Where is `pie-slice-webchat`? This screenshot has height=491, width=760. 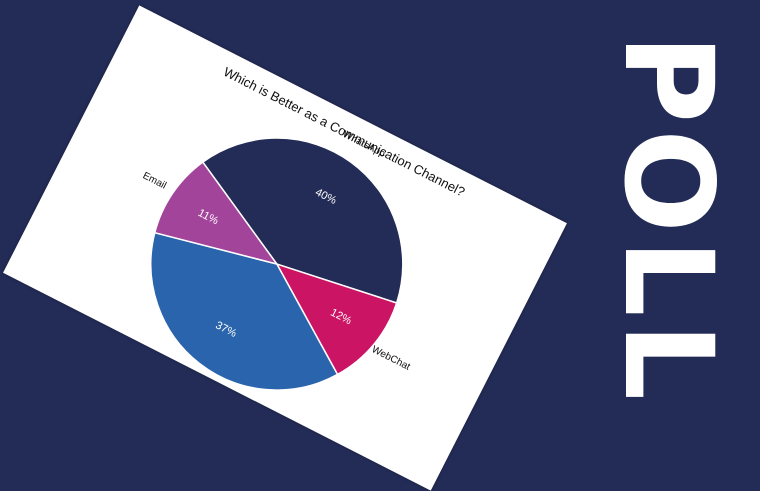 pie-slice-webchat is located at coordinates (336, 319).